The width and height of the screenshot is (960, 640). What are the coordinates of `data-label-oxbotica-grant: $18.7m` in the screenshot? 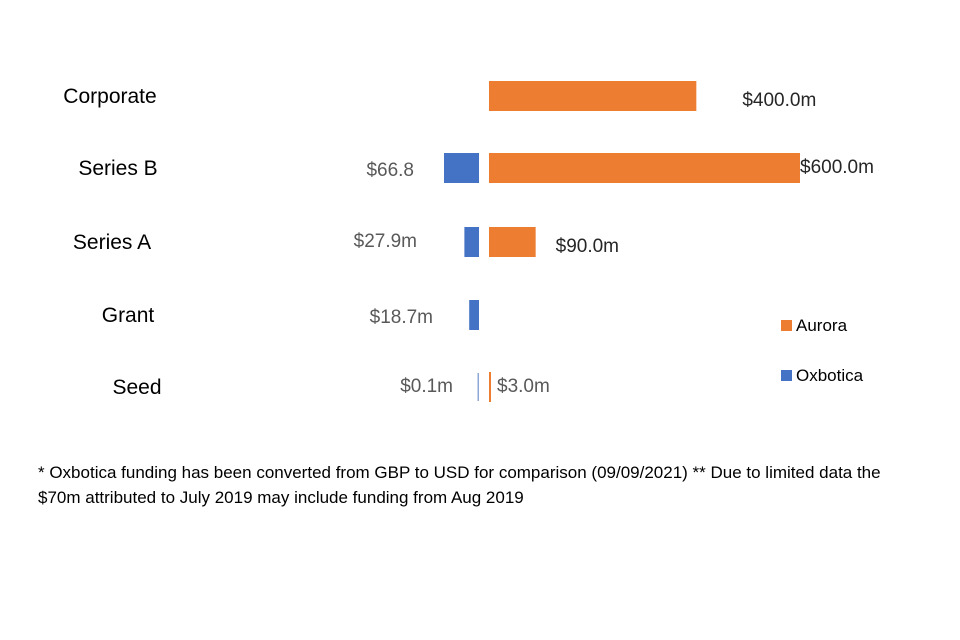 It's located at (401, 317).